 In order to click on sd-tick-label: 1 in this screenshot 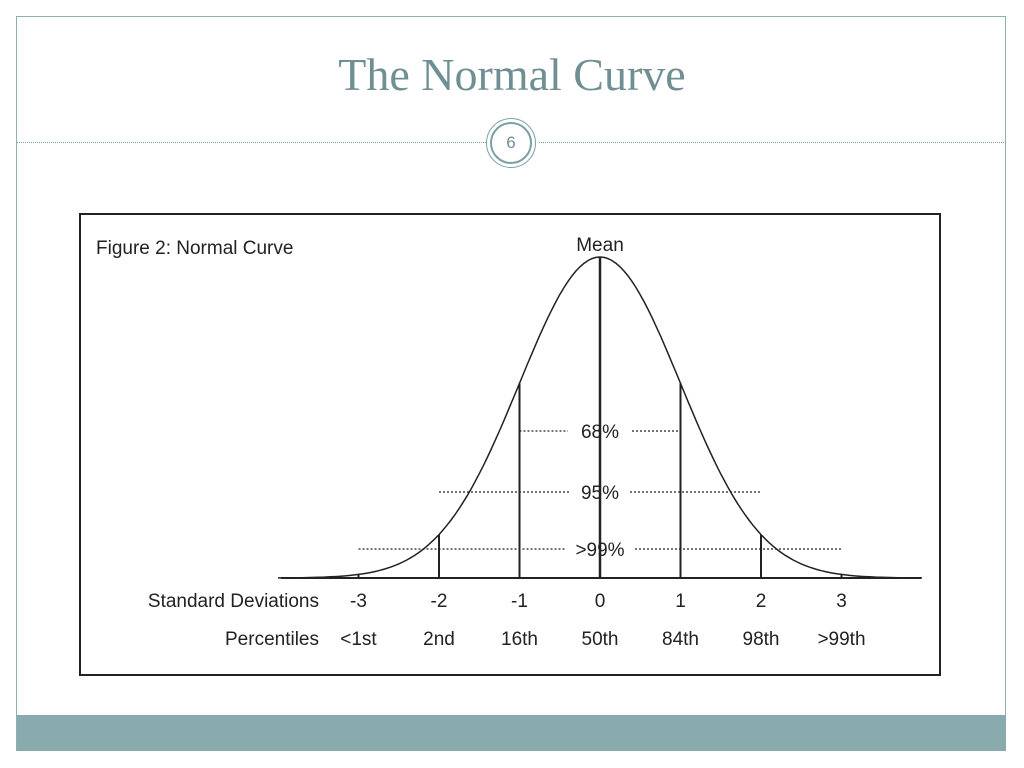, I will do `click(680, 601)`.